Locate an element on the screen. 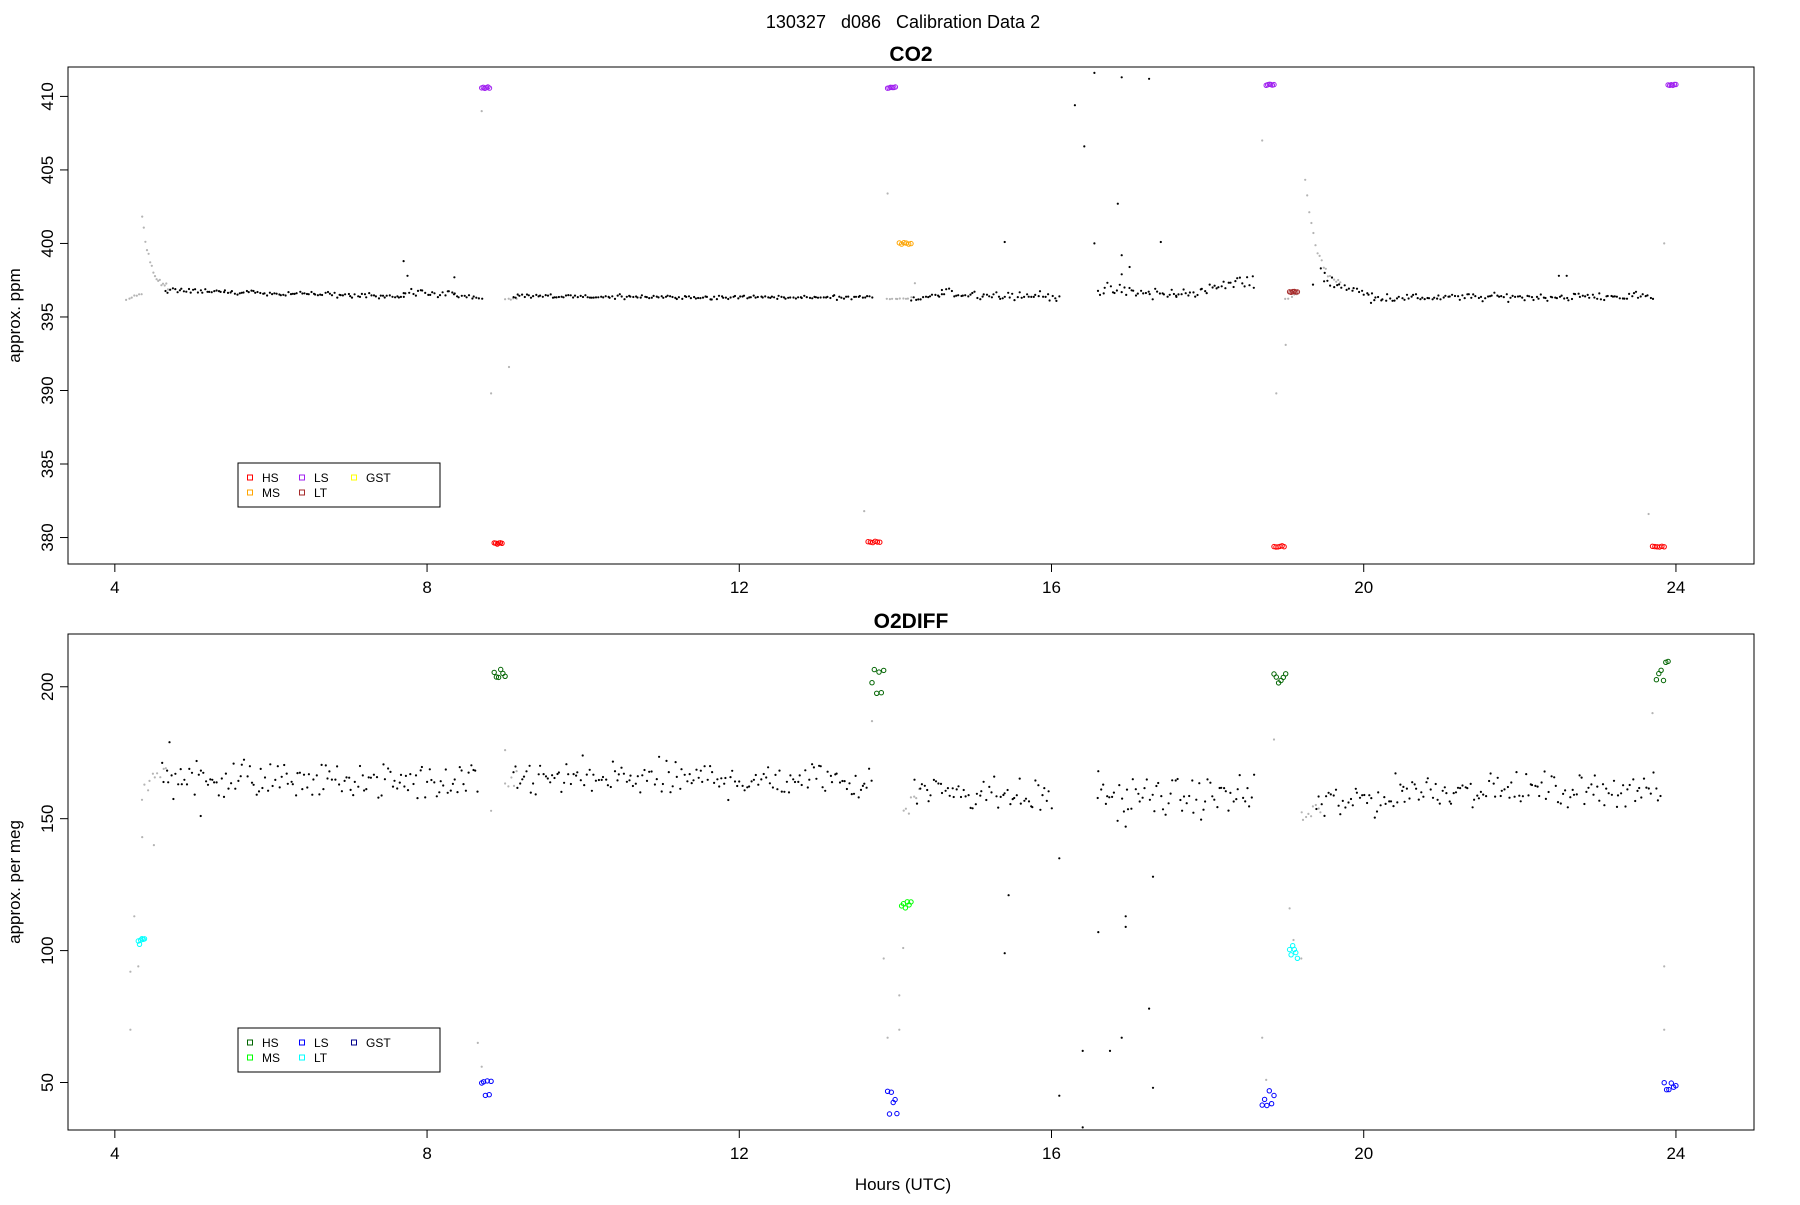 The height and width of the screenshot is (1205, 1800). o2diff-y-axis-label: approx. per meg is located at coordinates (14, 882).